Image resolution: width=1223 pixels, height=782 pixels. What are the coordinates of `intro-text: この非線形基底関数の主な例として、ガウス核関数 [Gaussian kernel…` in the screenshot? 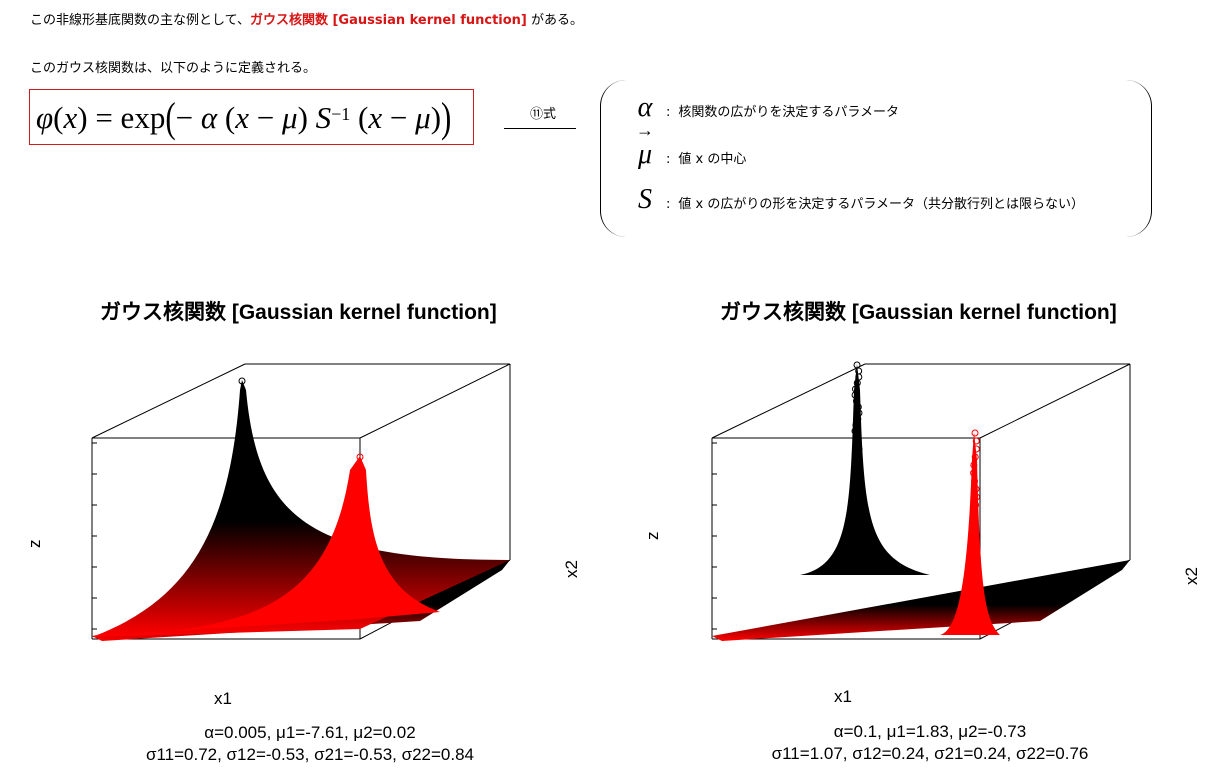 It's located at (306, 18).